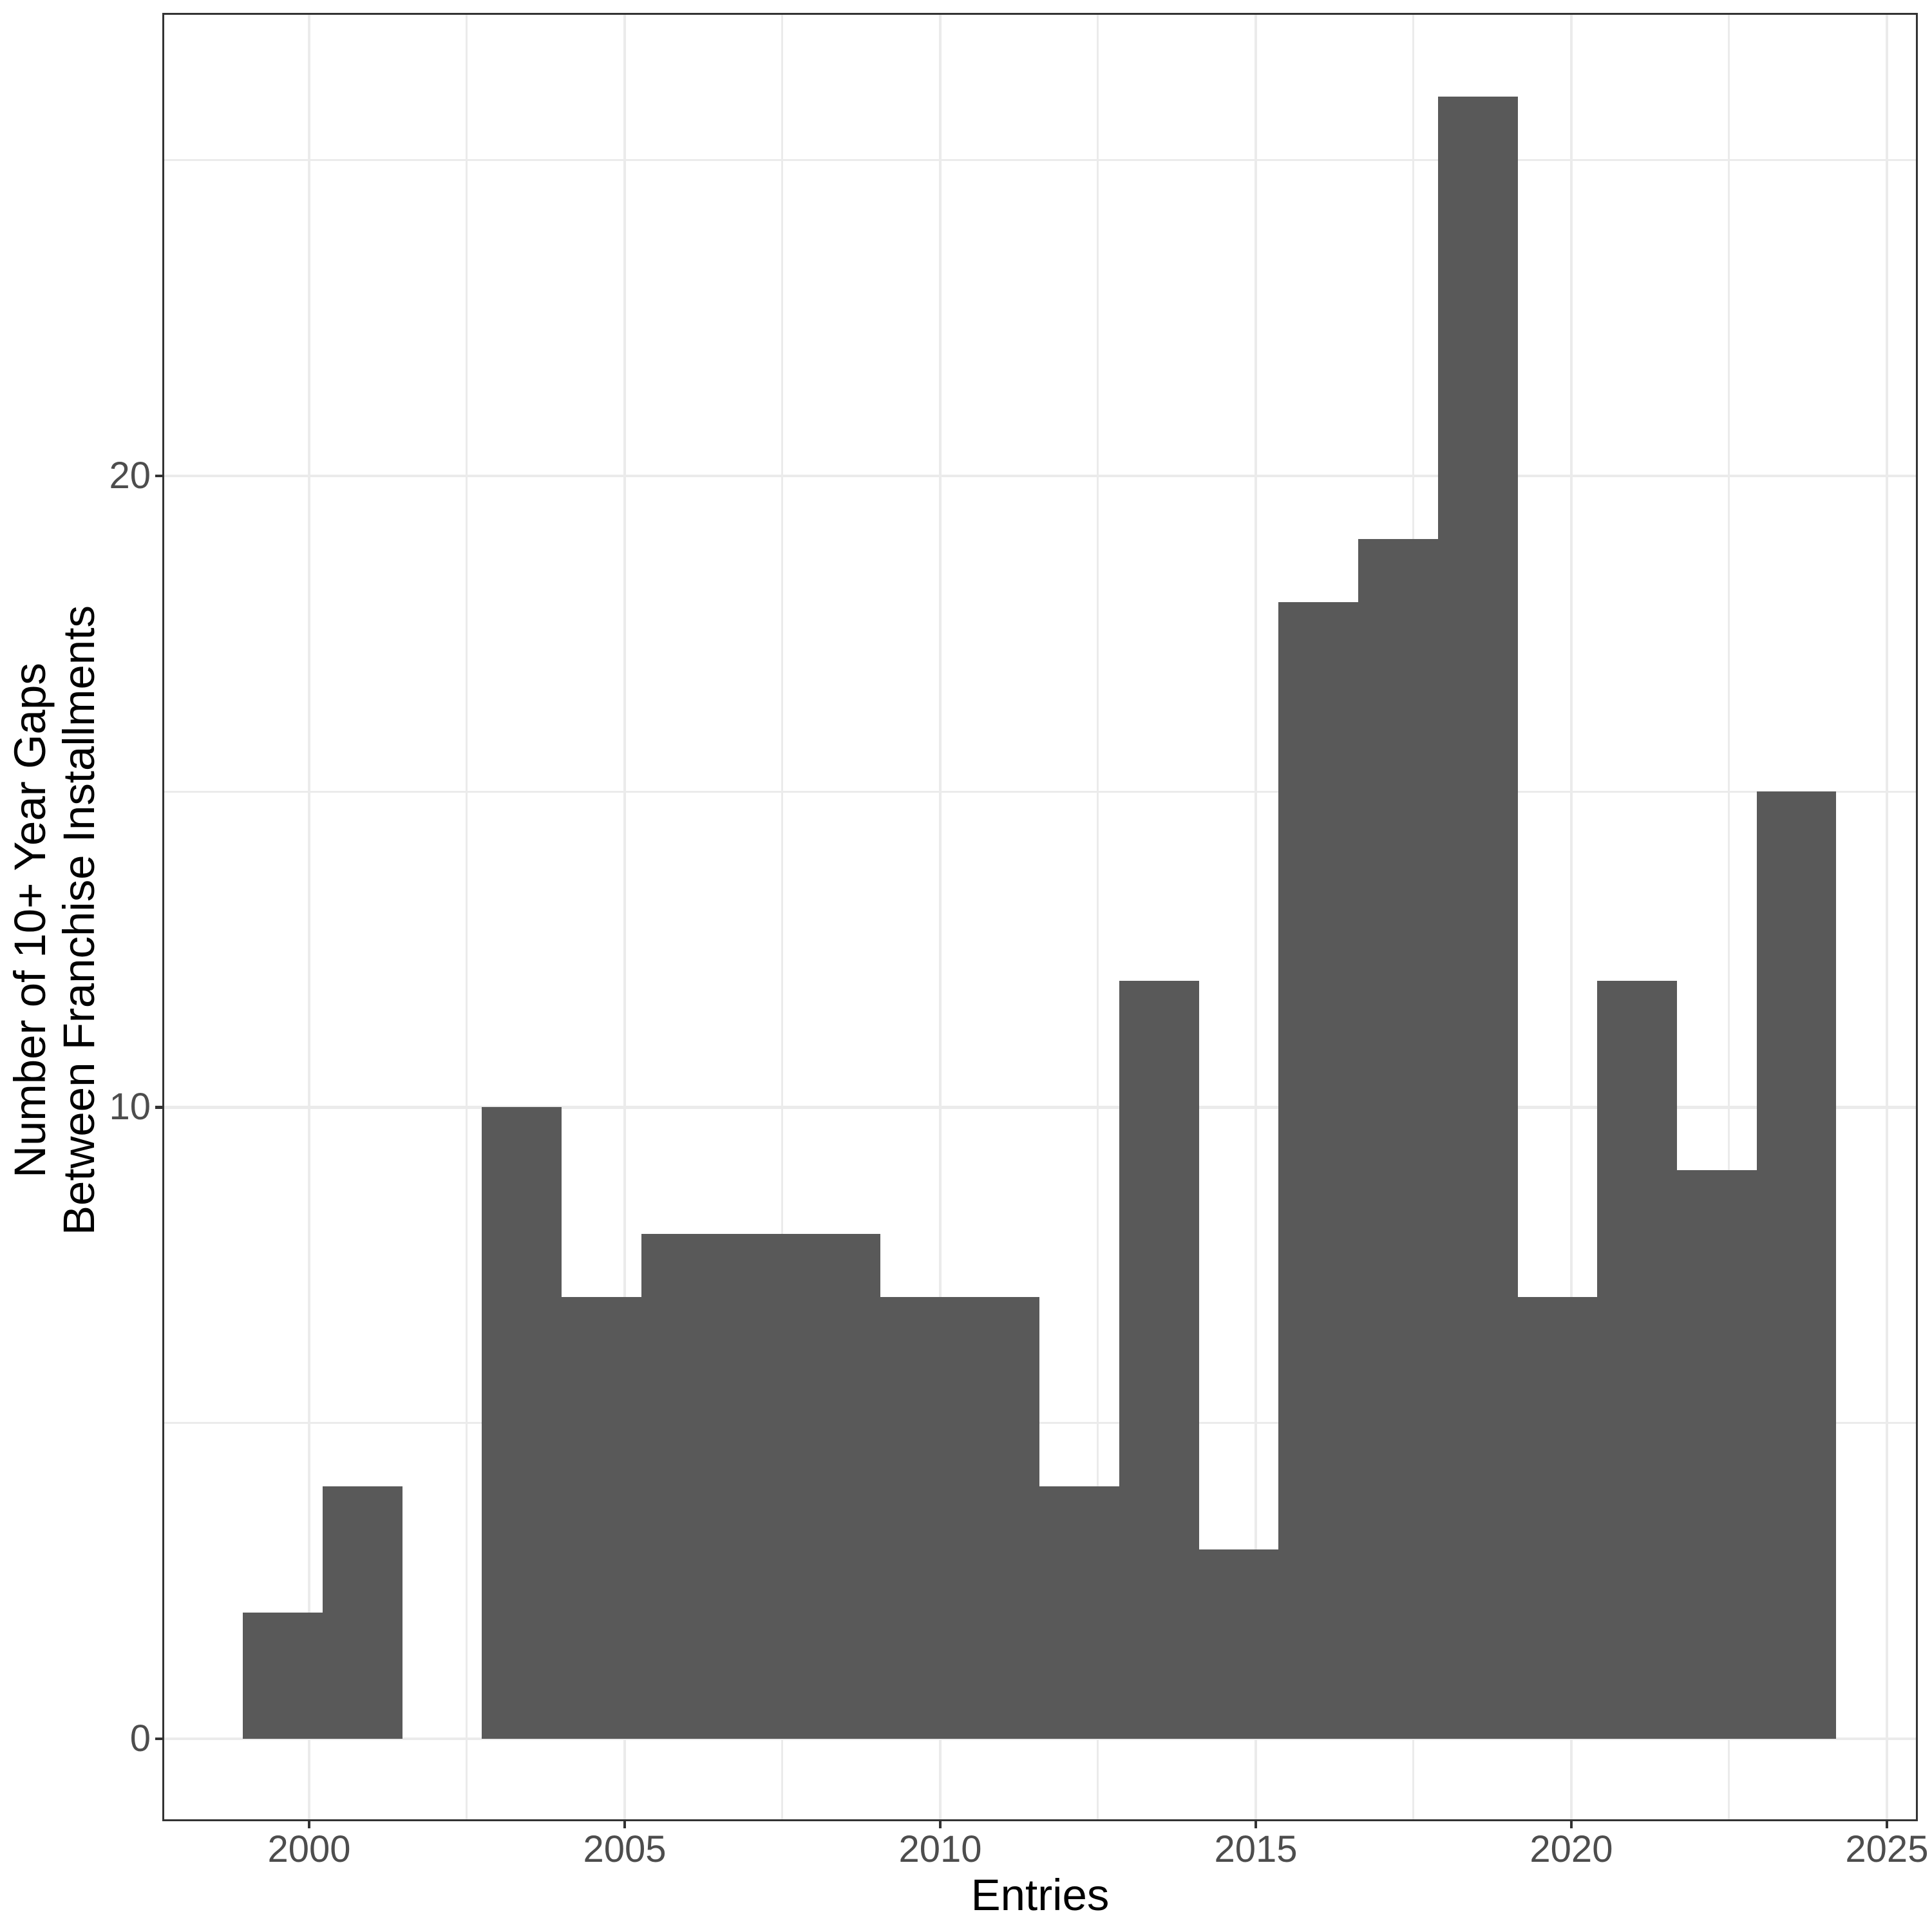 The height and width of the screenshot is (1932, 1932). I want to click on y-tick-label: 20, so click(130, 476).